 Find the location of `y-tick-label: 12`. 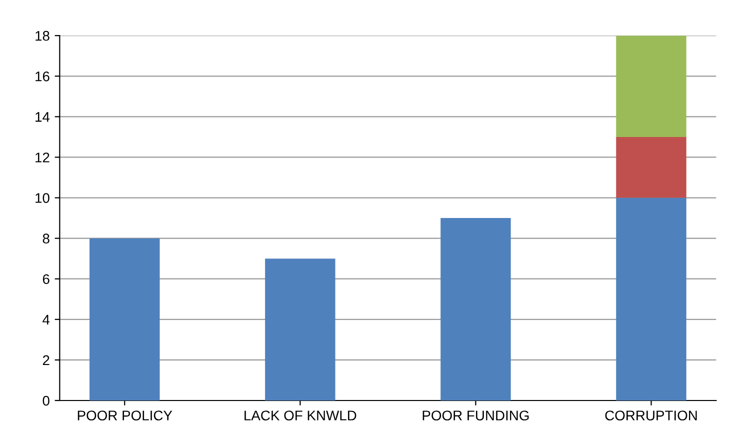

y-tick-label: 12 is located at coordinates (43, 157).